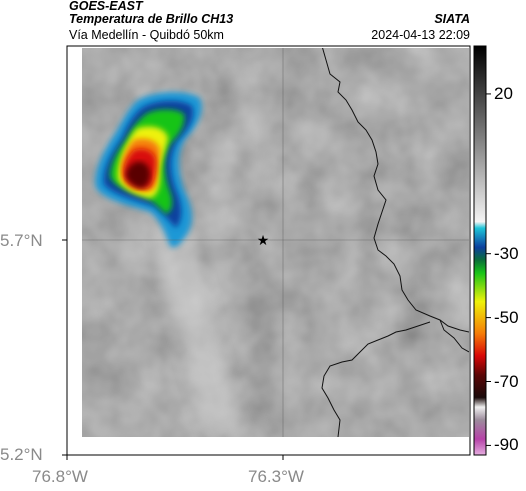 The image size is (526, 491). What do you see at coordinates (420, 35) in the screenshot?
I see `datetime-label: 2024-04-13 22:09` at bounding box center [420, 35].